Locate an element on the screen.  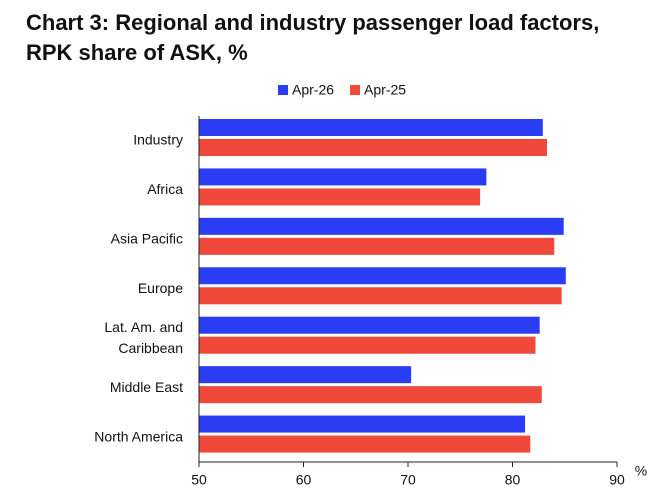
x-tick-label: 90 is located at coordinates (617, 480).